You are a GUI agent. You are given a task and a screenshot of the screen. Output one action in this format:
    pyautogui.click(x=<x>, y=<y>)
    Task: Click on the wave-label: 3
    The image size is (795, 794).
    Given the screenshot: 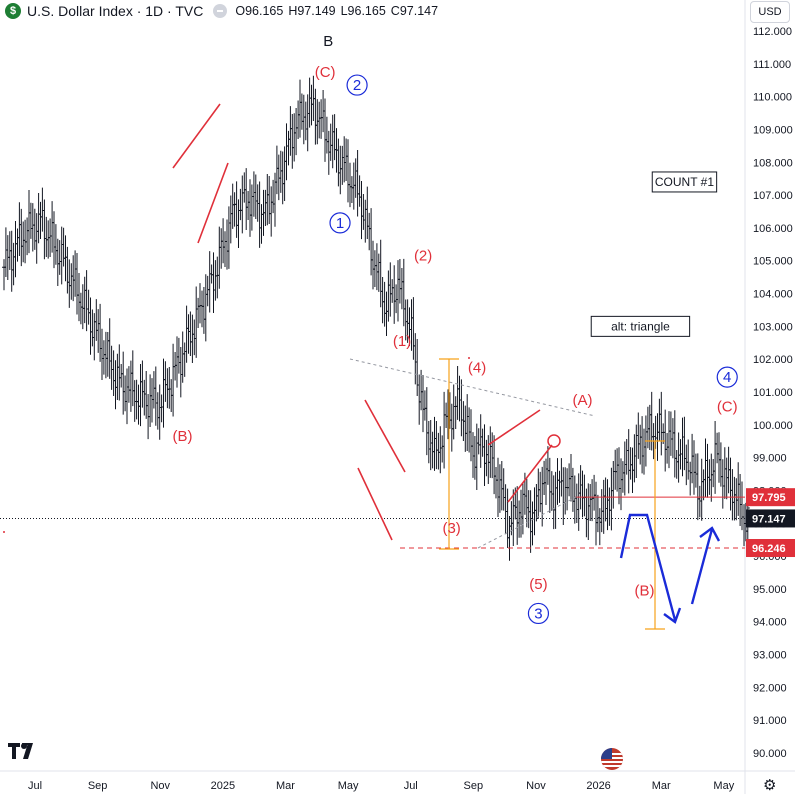 What is the action you would take?
    pyautogui.click(x=538, y=613)
    